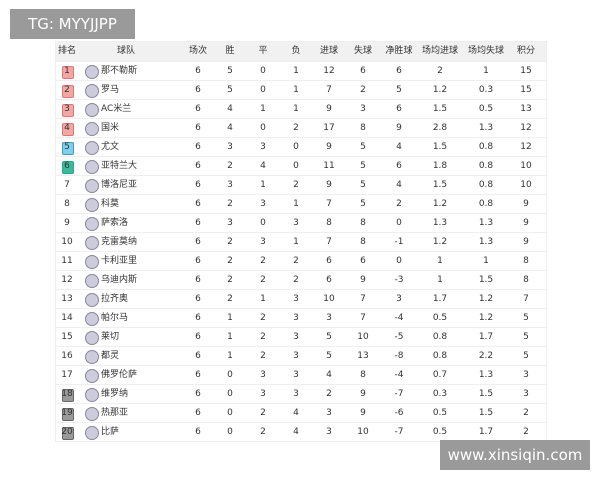 This screenshot has height=480, width=600. What do you see at coordinates (399, 51) in the screenshot?
I see `header-cell: 净胜球` at bounding box center [399, 51].